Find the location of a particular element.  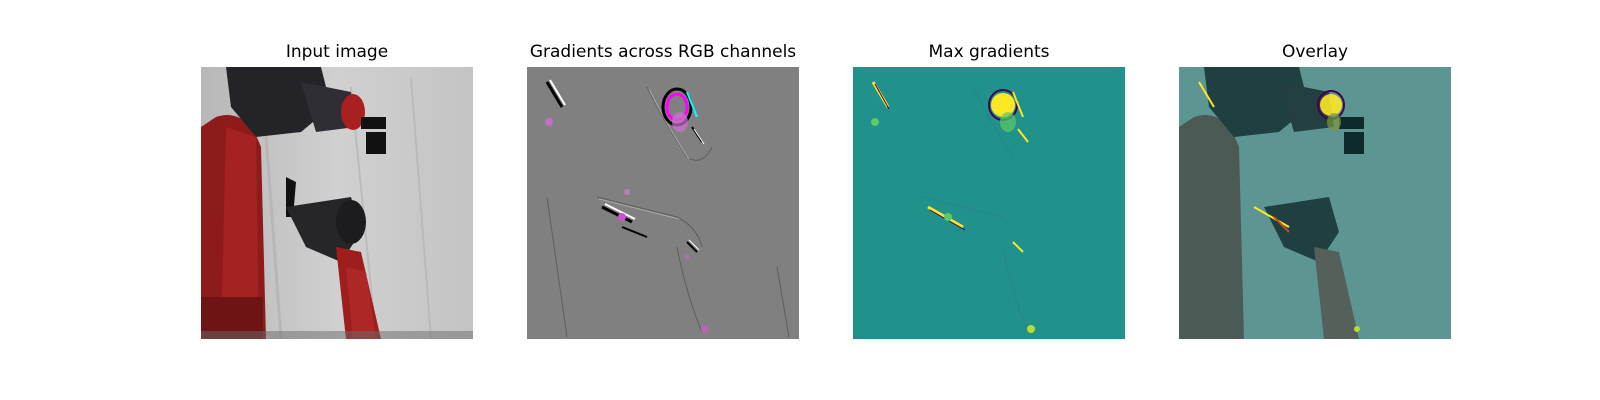

gradients-rgb-panel is located at coordinates (663, 203).